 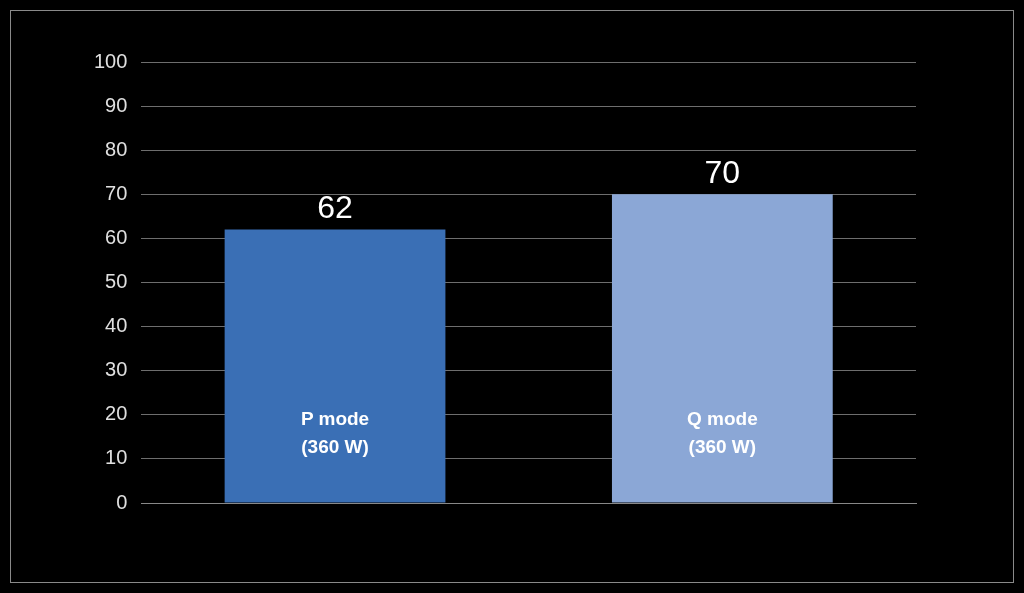 What do you see at coordinates (116, 457) in the screenshot?
I see `y-tick-label: 10` at bounding box center [116, 457].